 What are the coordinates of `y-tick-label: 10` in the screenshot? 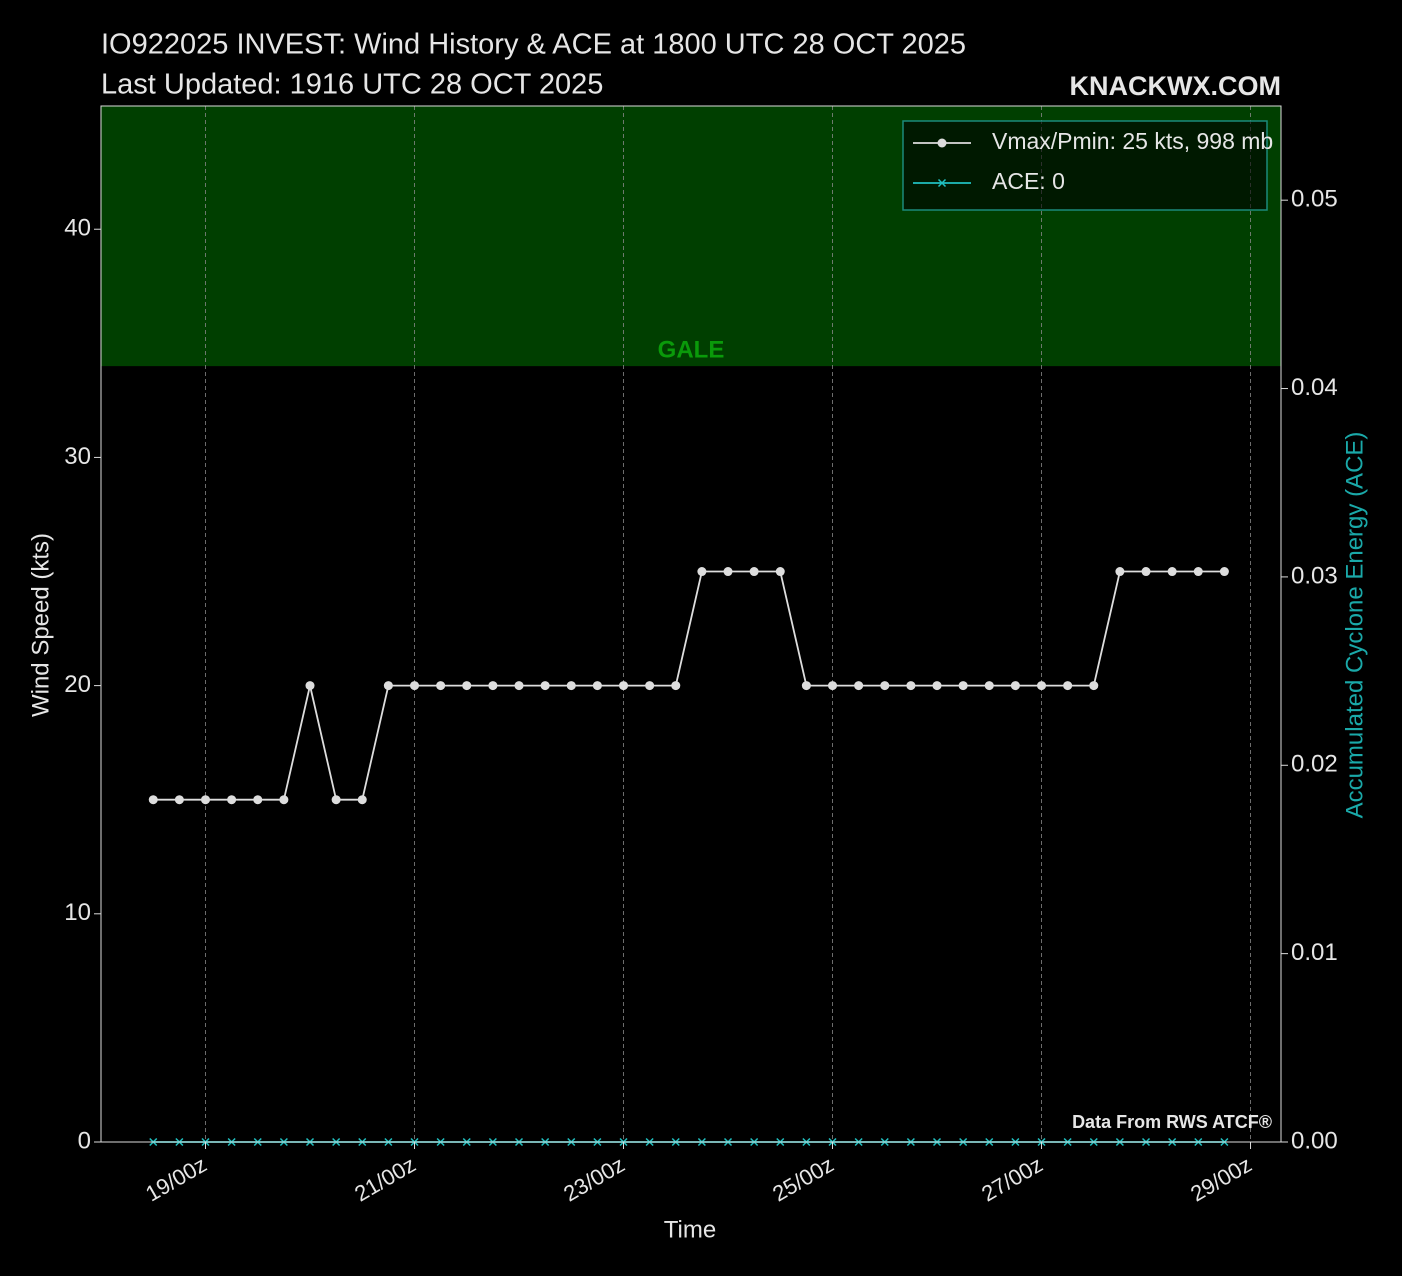 It's located at (77, 912).